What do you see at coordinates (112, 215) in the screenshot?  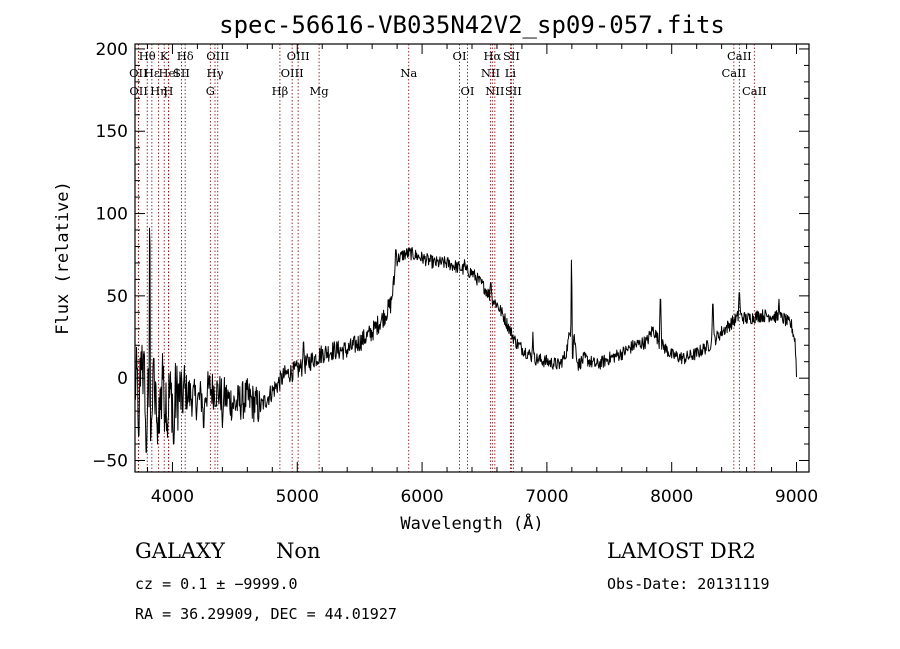 I see `y-tick-label: 100` at bounding box center [112, 215].